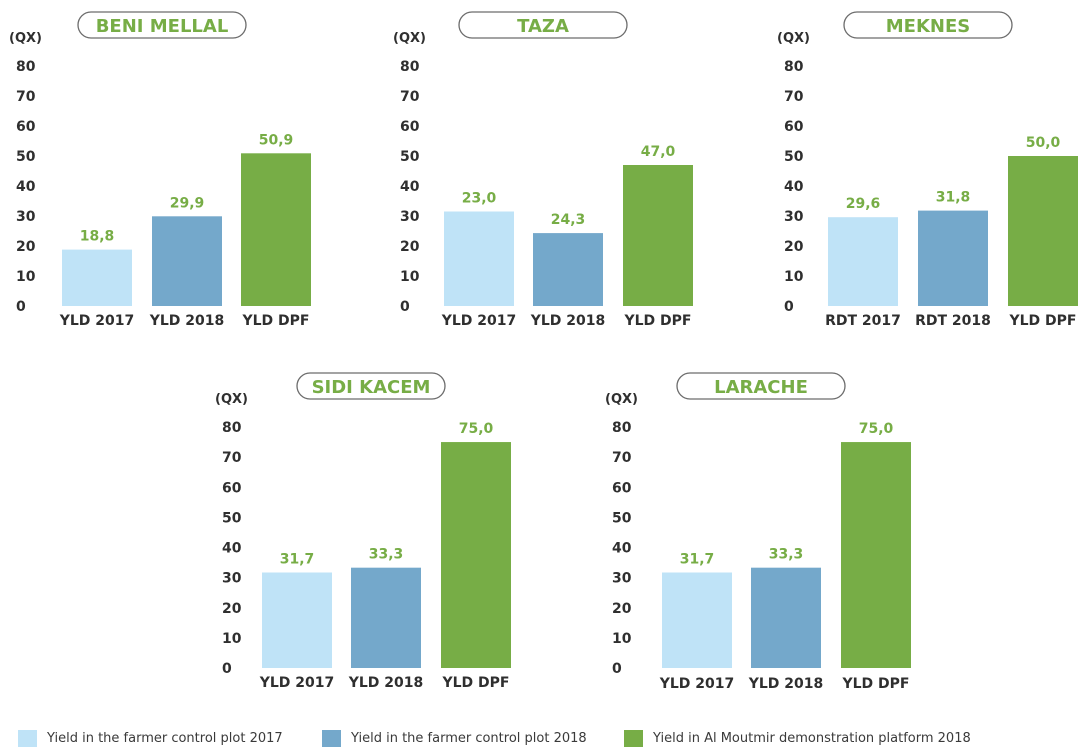 This screenshot has height=749, width=1079. I want to click on value-label: 47,0, so click(658, 152).